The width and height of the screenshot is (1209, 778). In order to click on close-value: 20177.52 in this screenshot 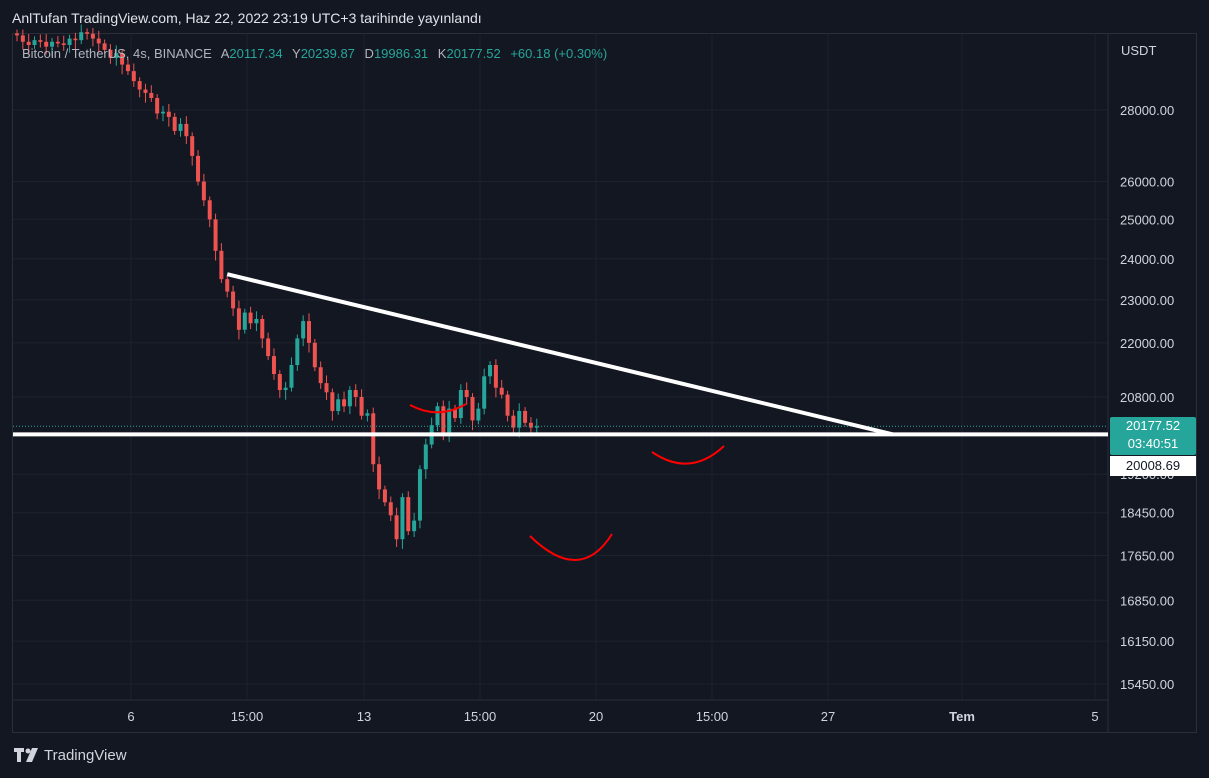, I will do `click(473, 53)`.